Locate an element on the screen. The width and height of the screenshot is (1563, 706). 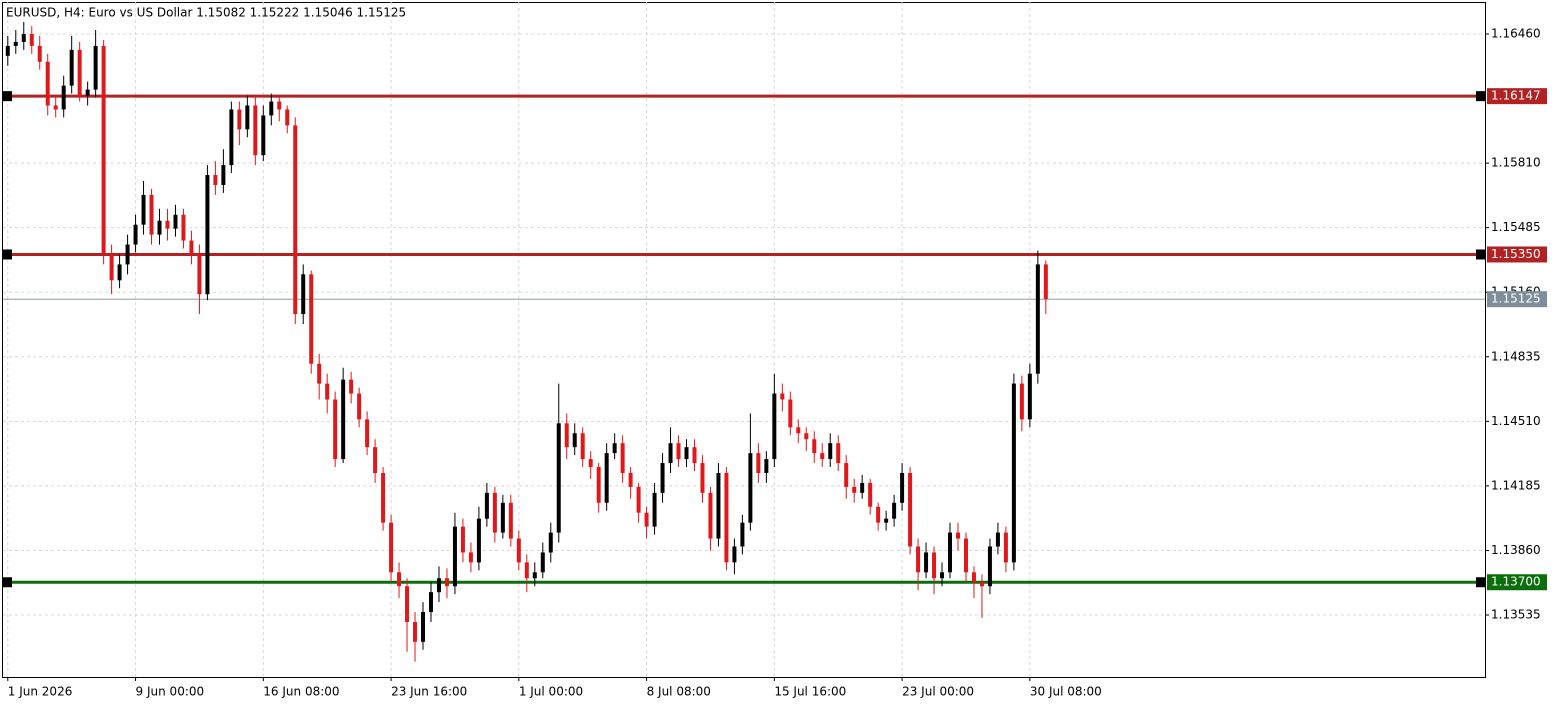
y-tick-label: 1.13535 is located at coordinates (1516, 615).